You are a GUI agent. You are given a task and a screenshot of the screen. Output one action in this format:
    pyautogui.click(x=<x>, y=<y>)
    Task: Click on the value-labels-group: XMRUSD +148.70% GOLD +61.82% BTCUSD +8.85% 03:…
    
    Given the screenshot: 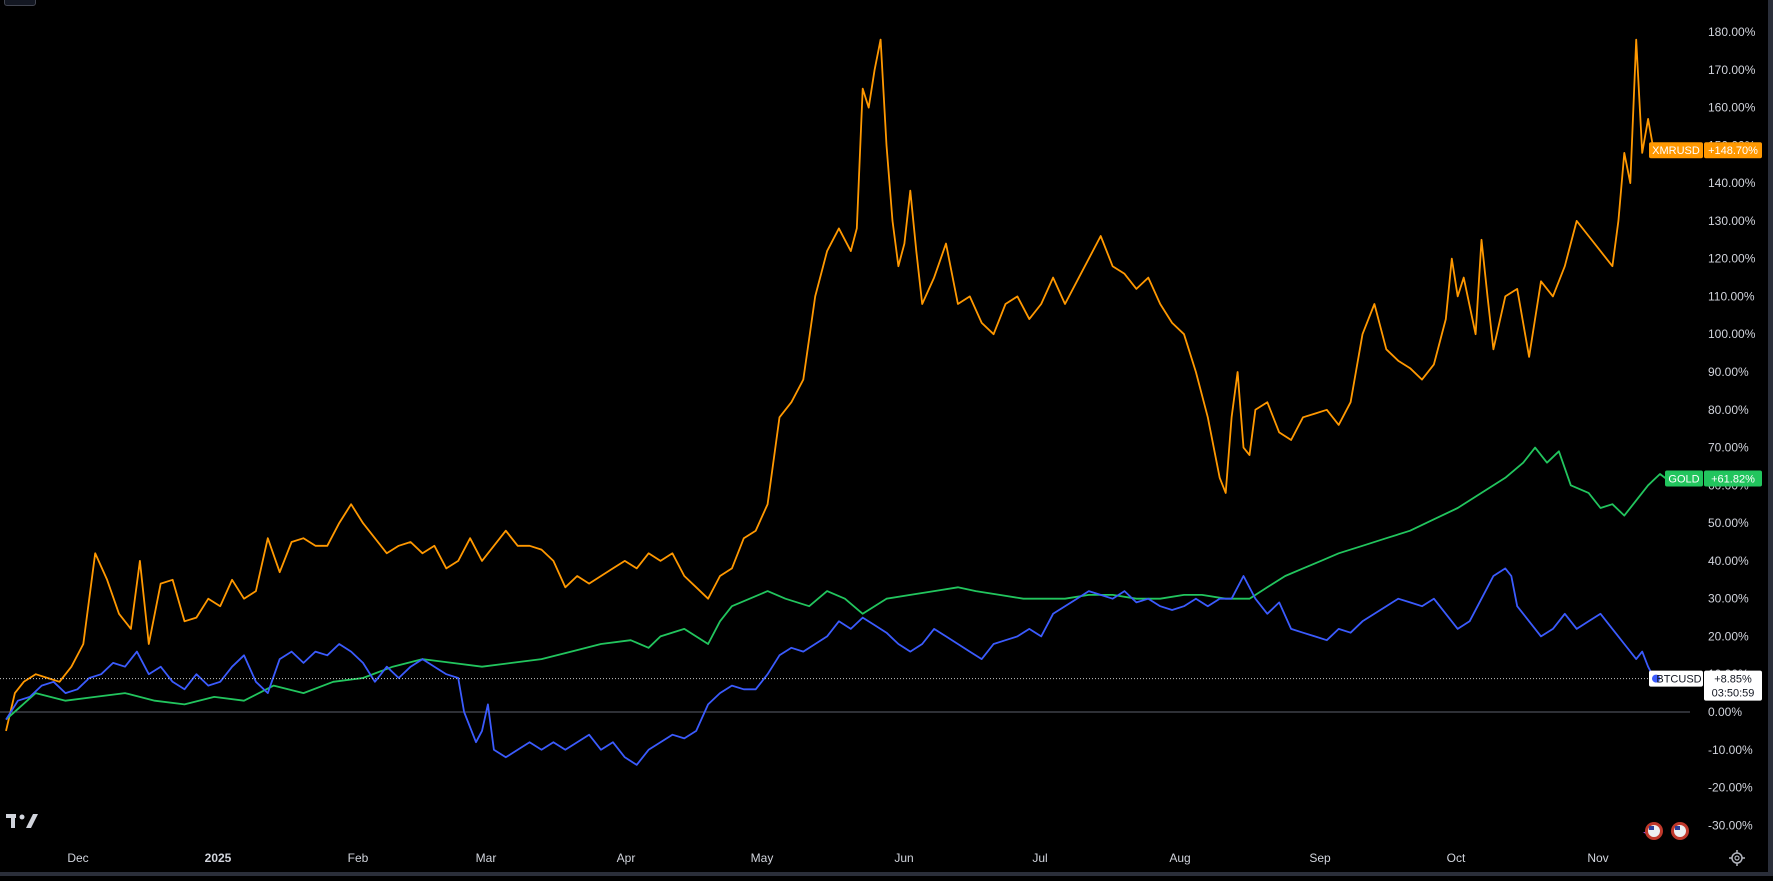 What is the action you would take?
    pyautogui.click(x=1705, y=421)
    